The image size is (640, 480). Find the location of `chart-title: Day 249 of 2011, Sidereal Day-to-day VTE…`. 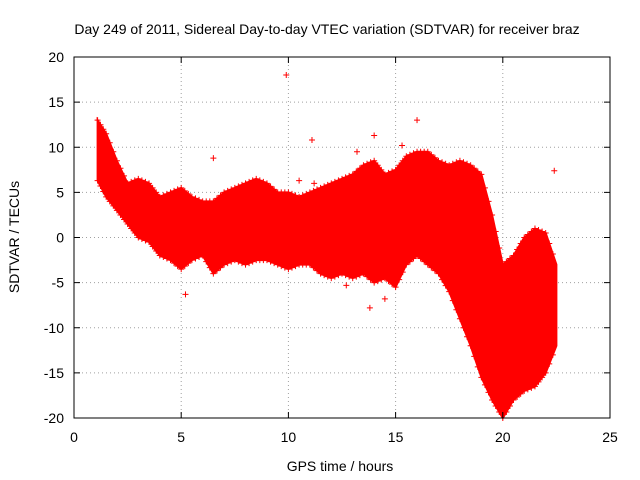

chart-title: Day 249 of 2011, Sidereal Day-to-day VTE… is located at coordinates (326, 29).